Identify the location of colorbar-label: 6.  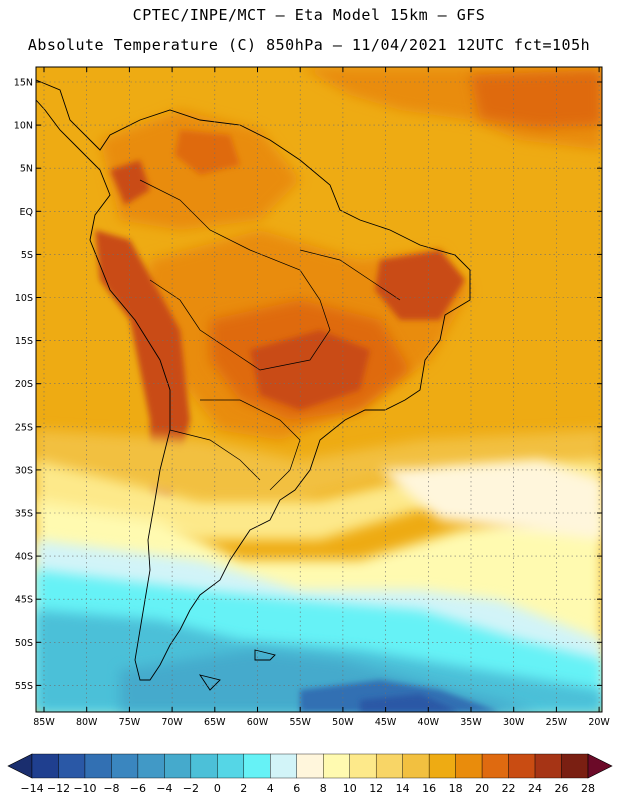
(296, 788).